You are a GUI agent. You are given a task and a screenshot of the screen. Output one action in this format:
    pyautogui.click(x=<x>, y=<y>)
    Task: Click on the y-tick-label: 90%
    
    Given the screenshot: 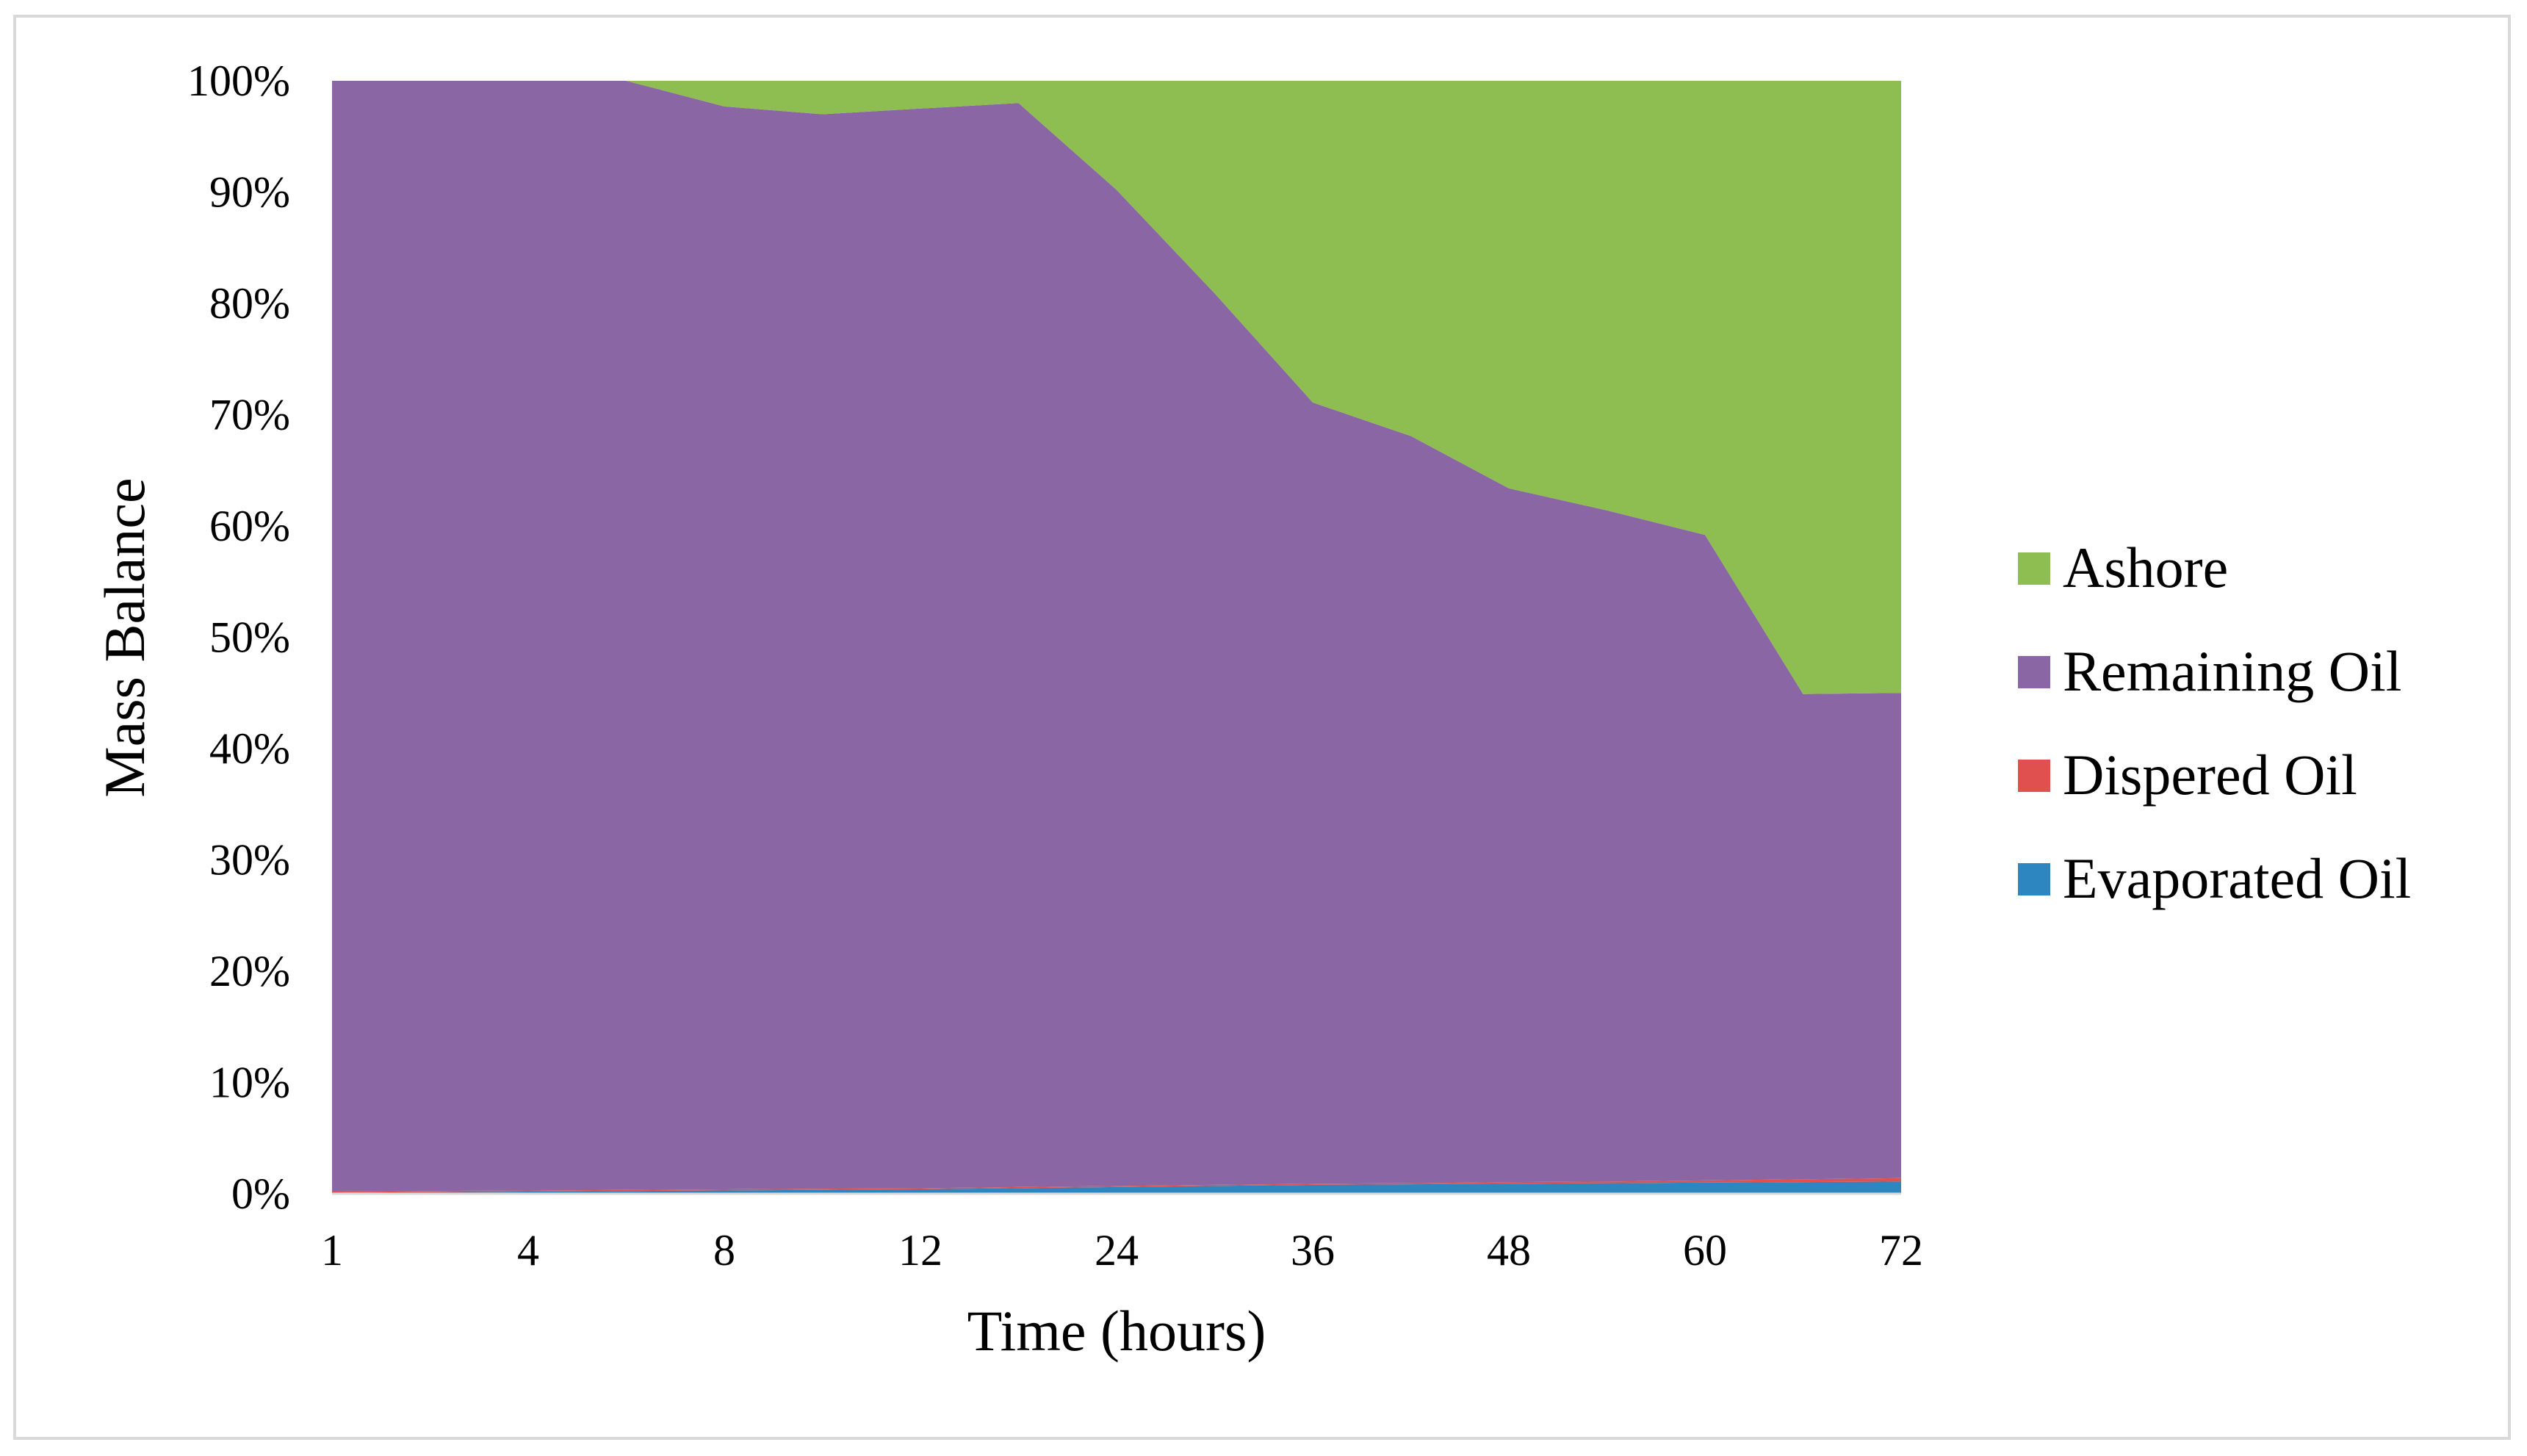 What is the action you would take?
    pyautogui.click(x=249, y=192)
    